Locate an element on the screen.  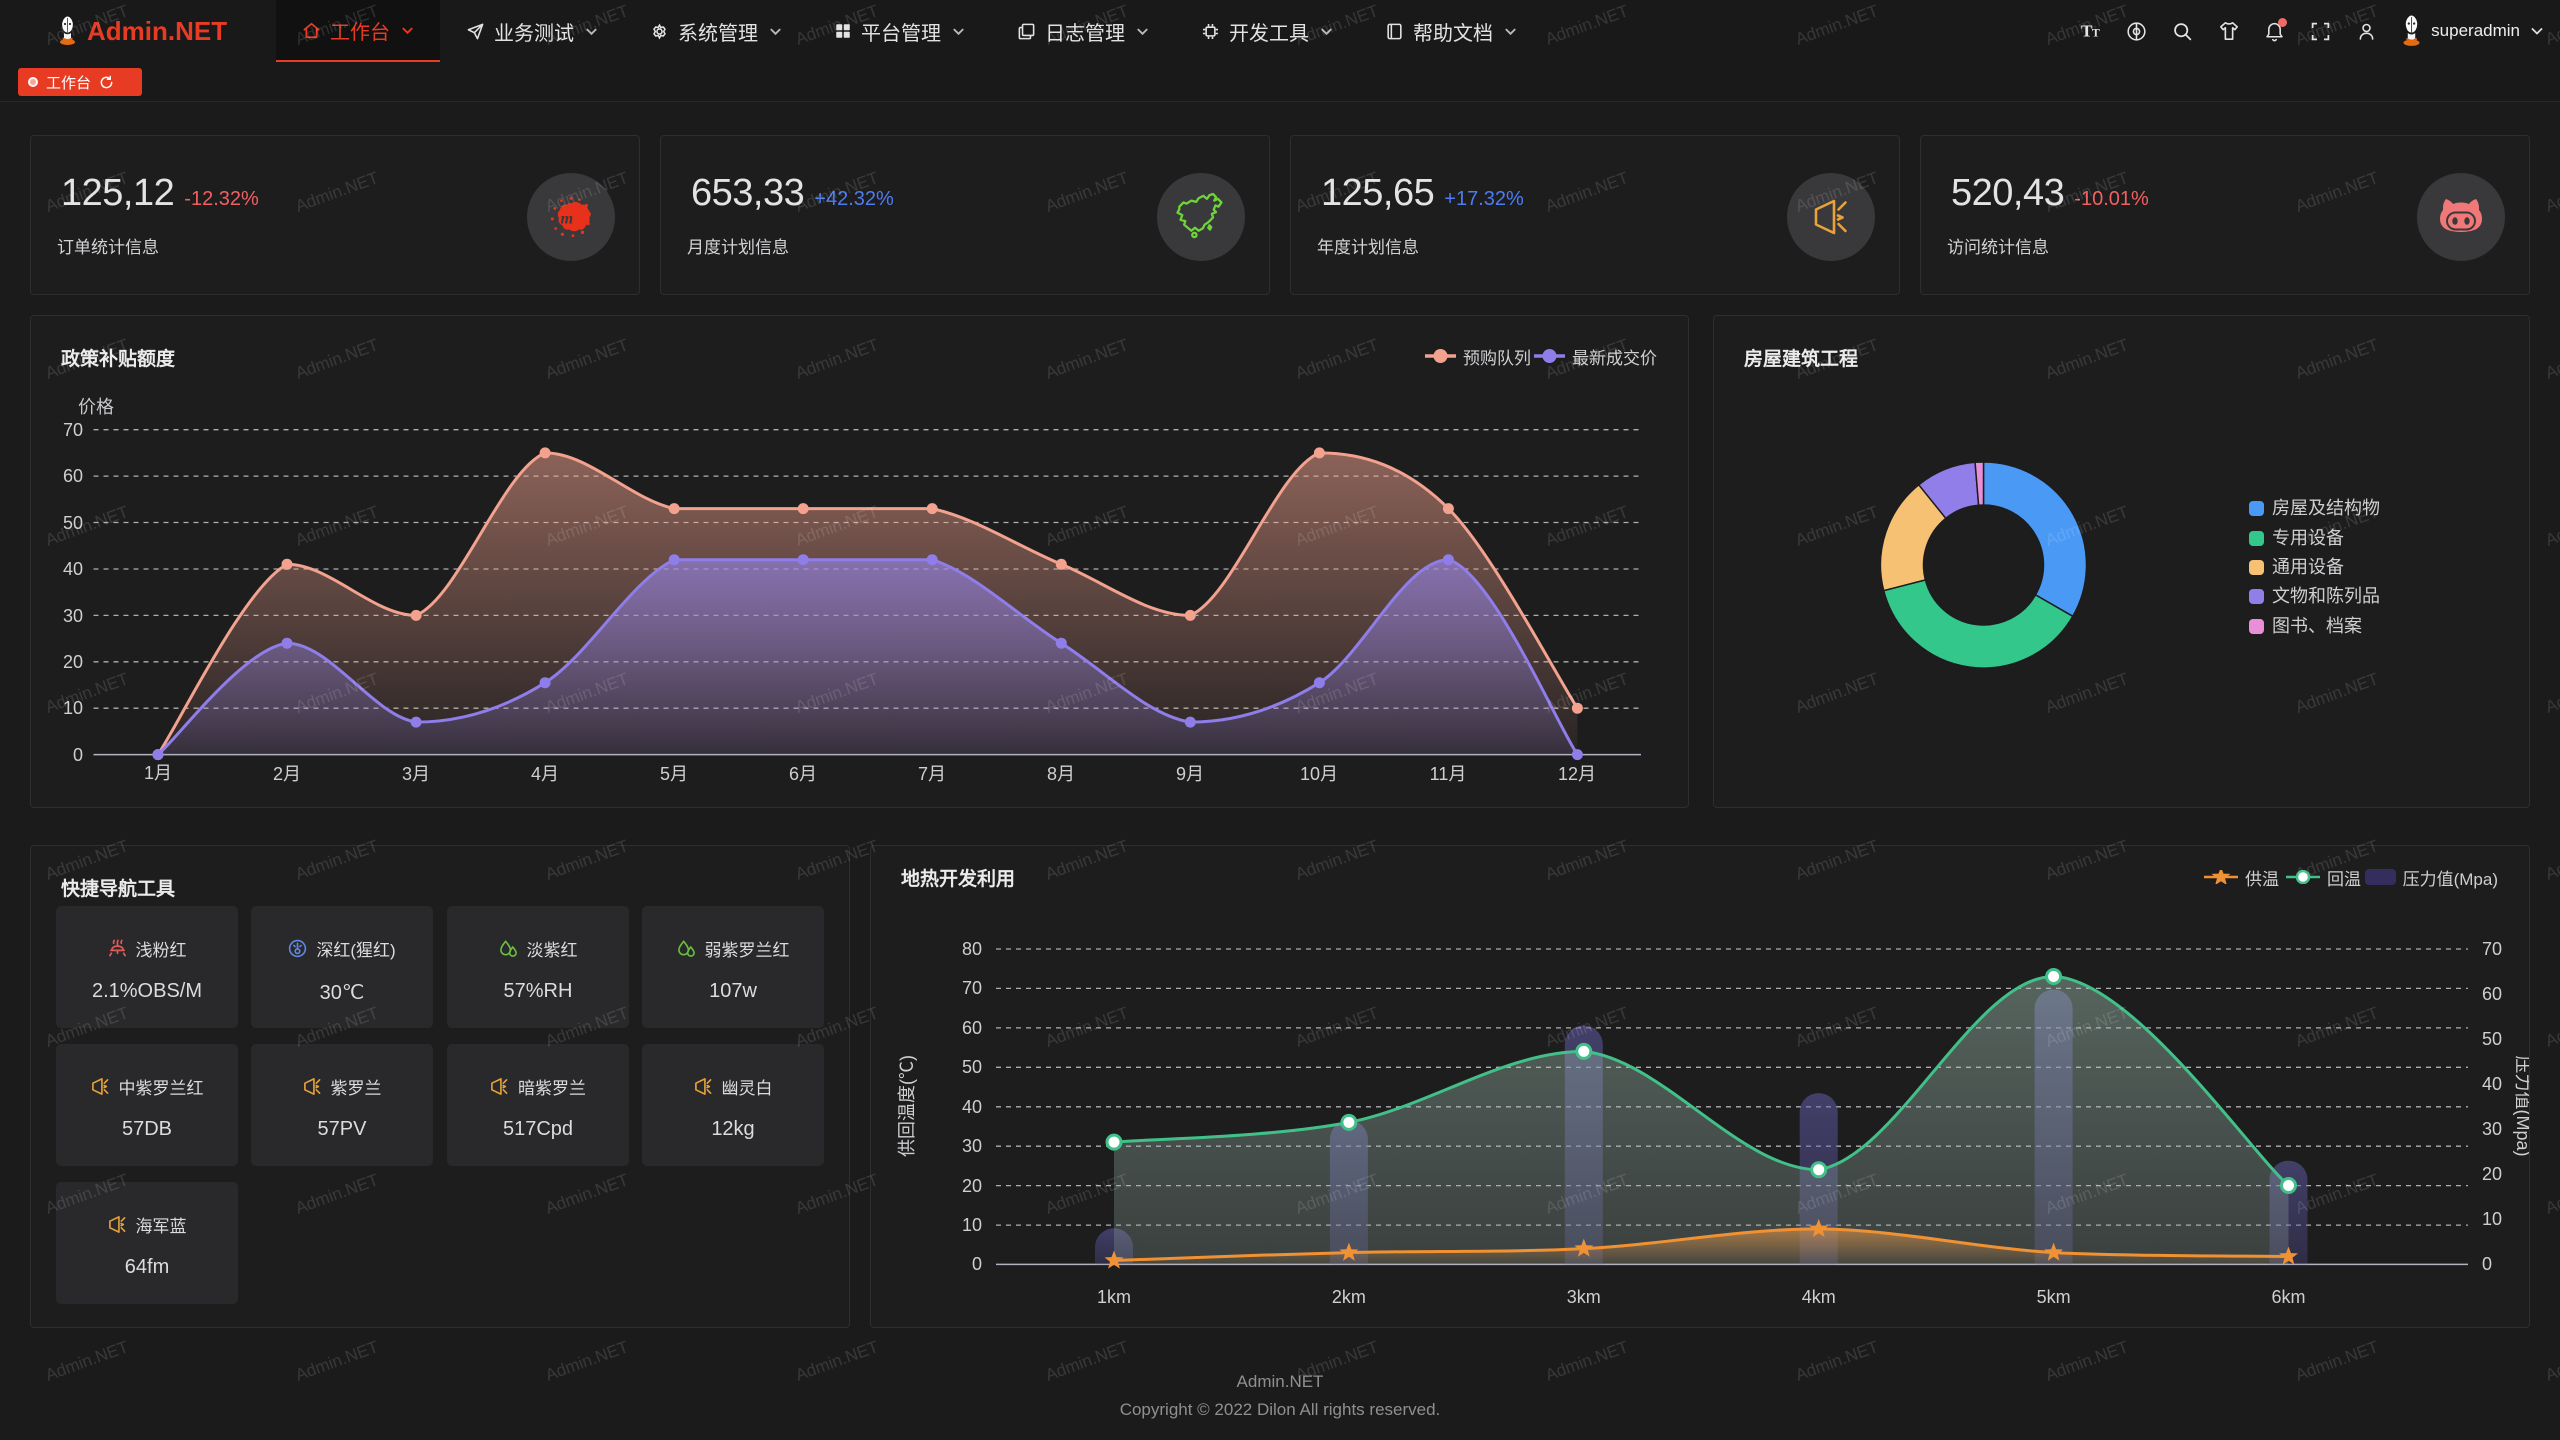
svg-text: 6km is located at coordinates (2288, 1297).